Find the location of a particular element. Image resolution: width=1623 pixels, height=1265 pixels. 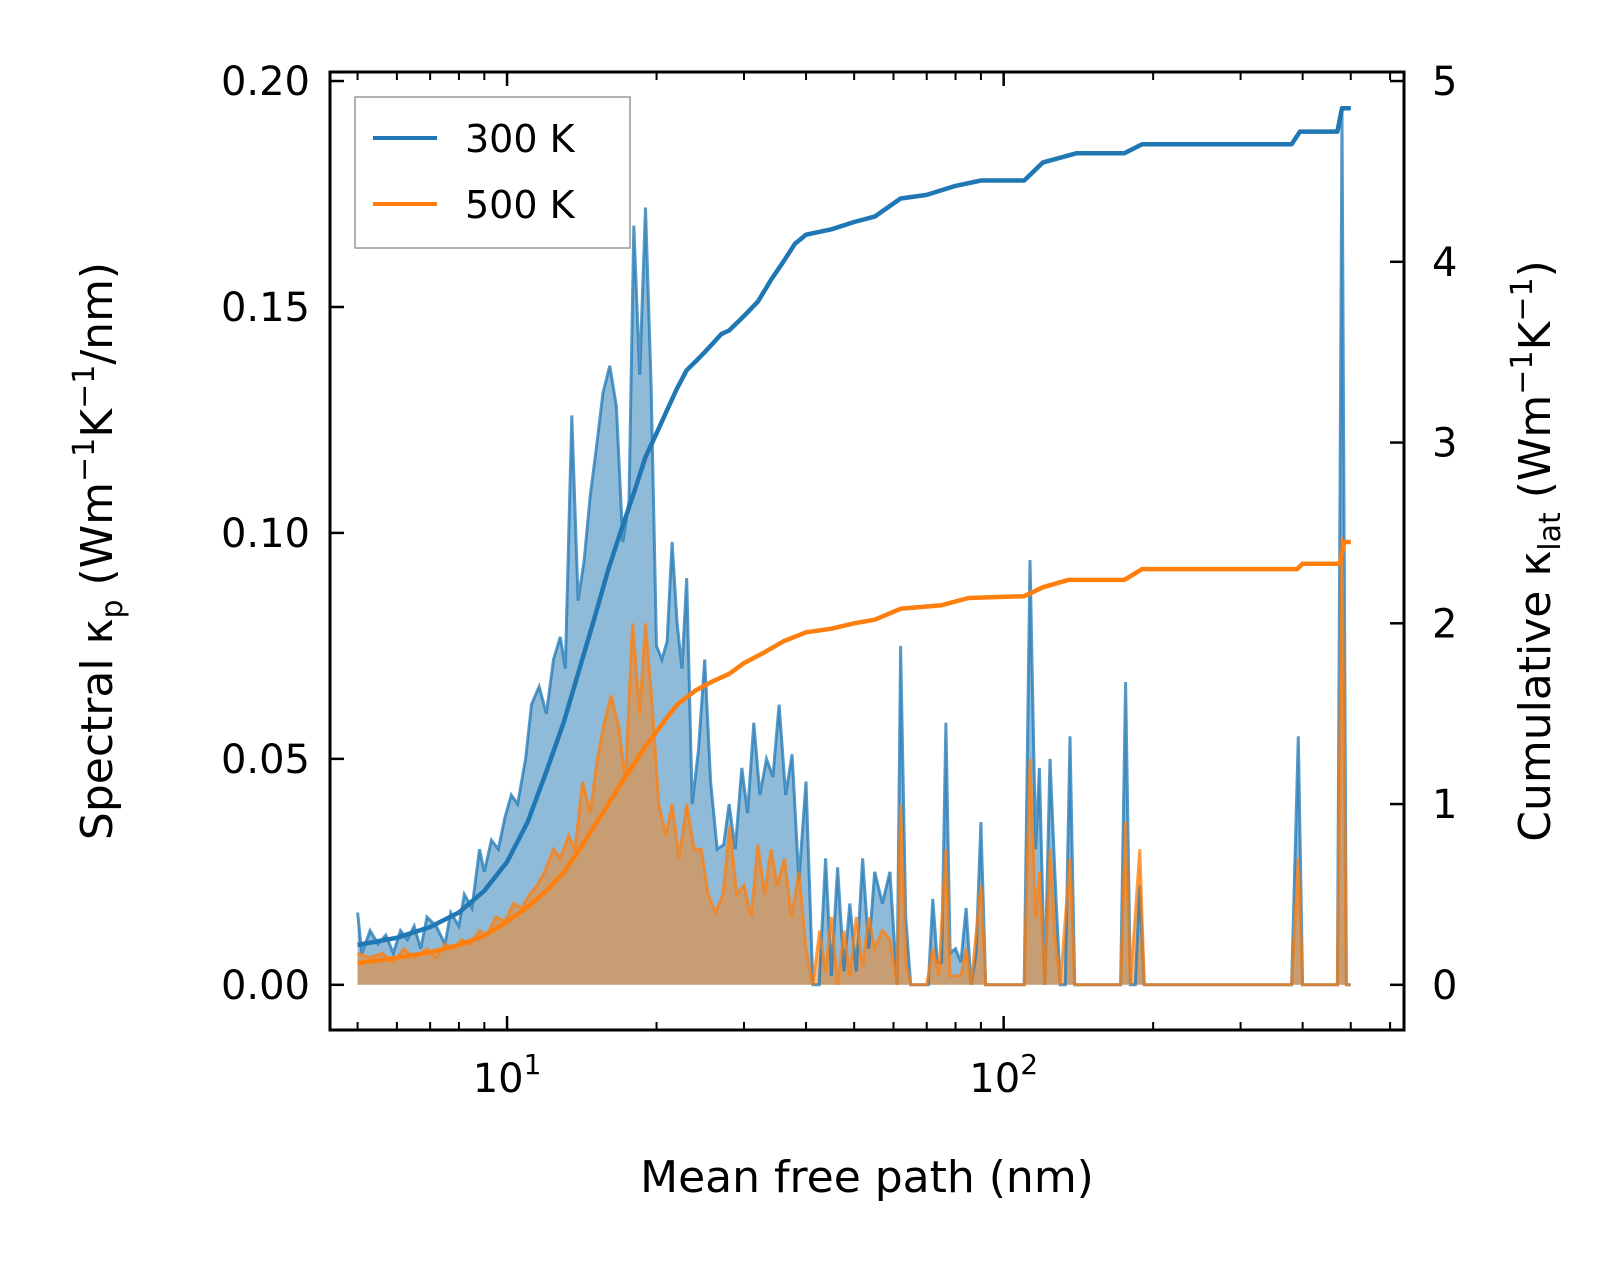

y-right-tick-label: 4 is located at coordinates (1444, 263).